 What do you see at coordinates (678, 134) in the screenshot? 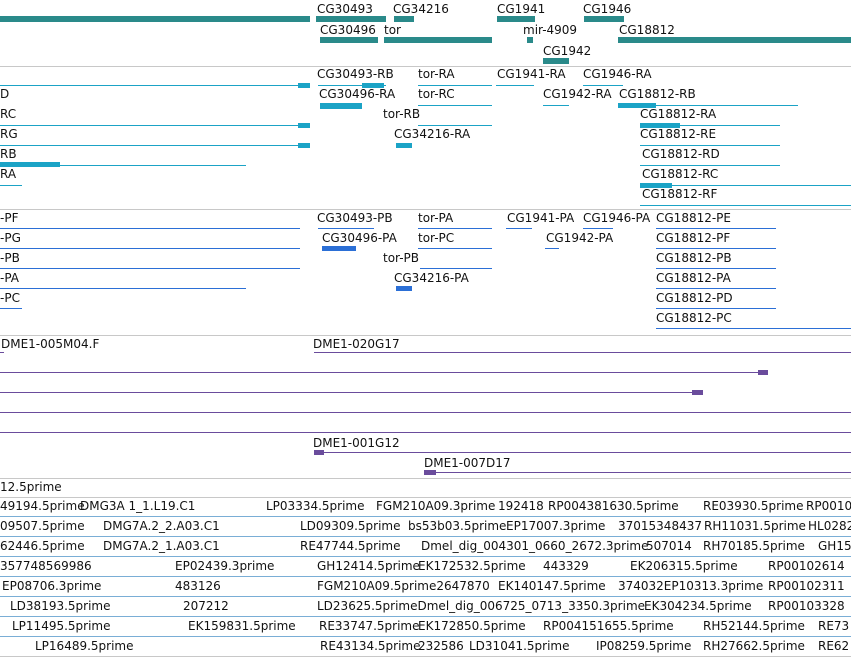
I see `mrna-label: CG18812-RE` at bounding box center [678, 134].